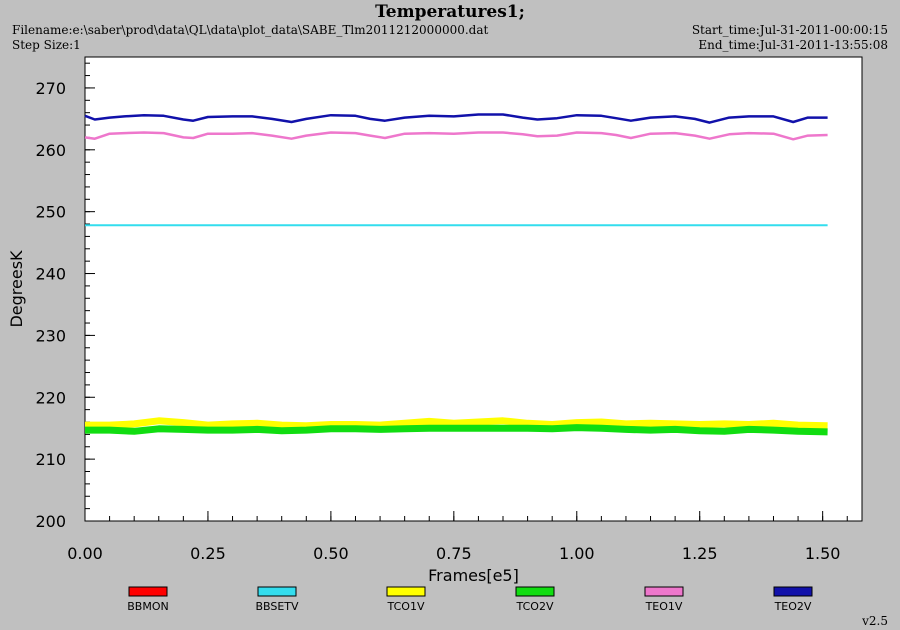  What do you see at coordinates (793, 45) in the screenshot?
I see `end-time-label: End_time:Jul-31-2011-13:55:08` at bounding box center [793, 45].